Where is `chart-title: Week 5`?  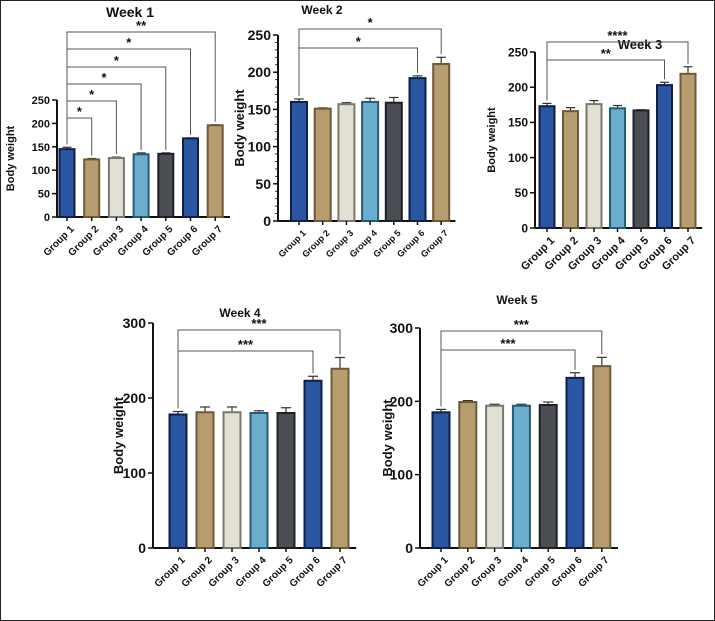
chart-title: Week 5 is located at coordinates (516, 300).